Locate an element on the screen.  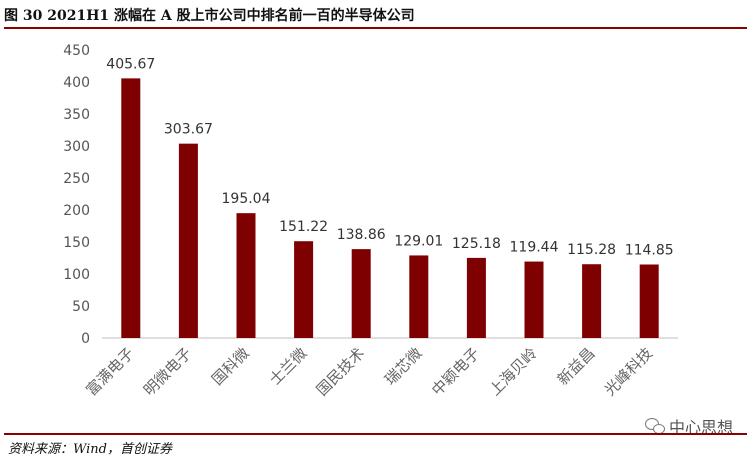
data-label: 151.22 is located at coordinates (303, 227).